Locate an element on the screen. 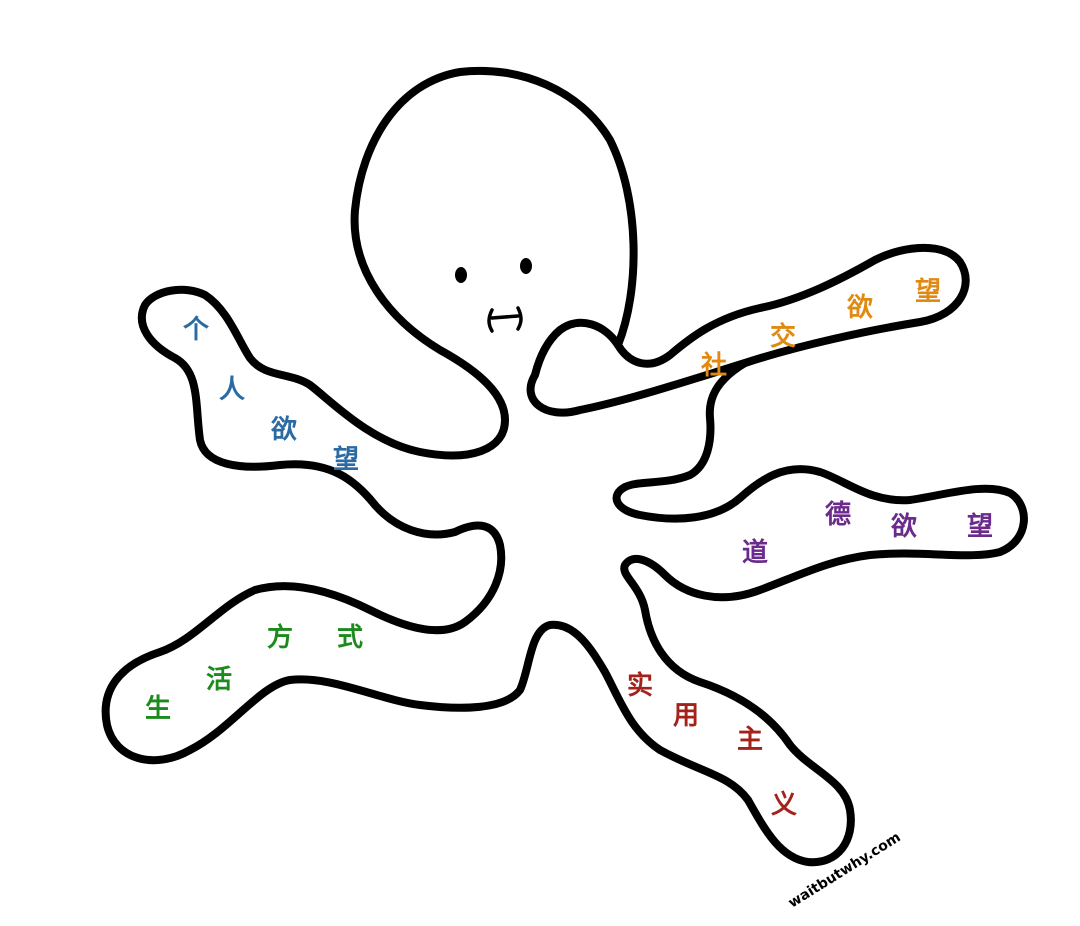 This screenshot has width=1080, height=926. social-char: 交 is located at coordinates (783, 336).